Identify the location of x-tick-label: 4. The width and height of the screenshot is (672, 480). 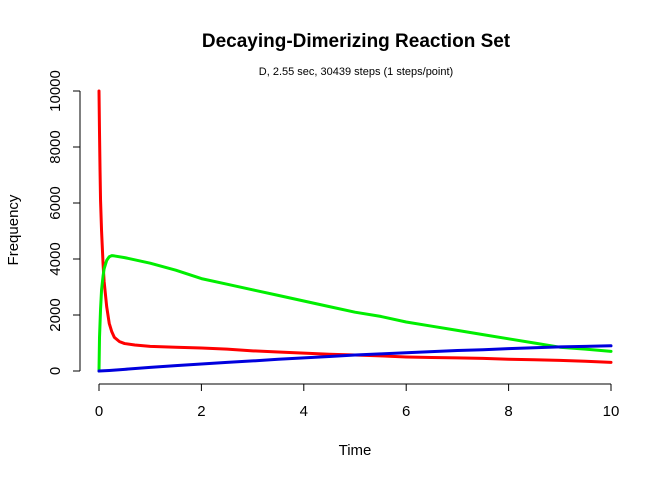
(304, 411).